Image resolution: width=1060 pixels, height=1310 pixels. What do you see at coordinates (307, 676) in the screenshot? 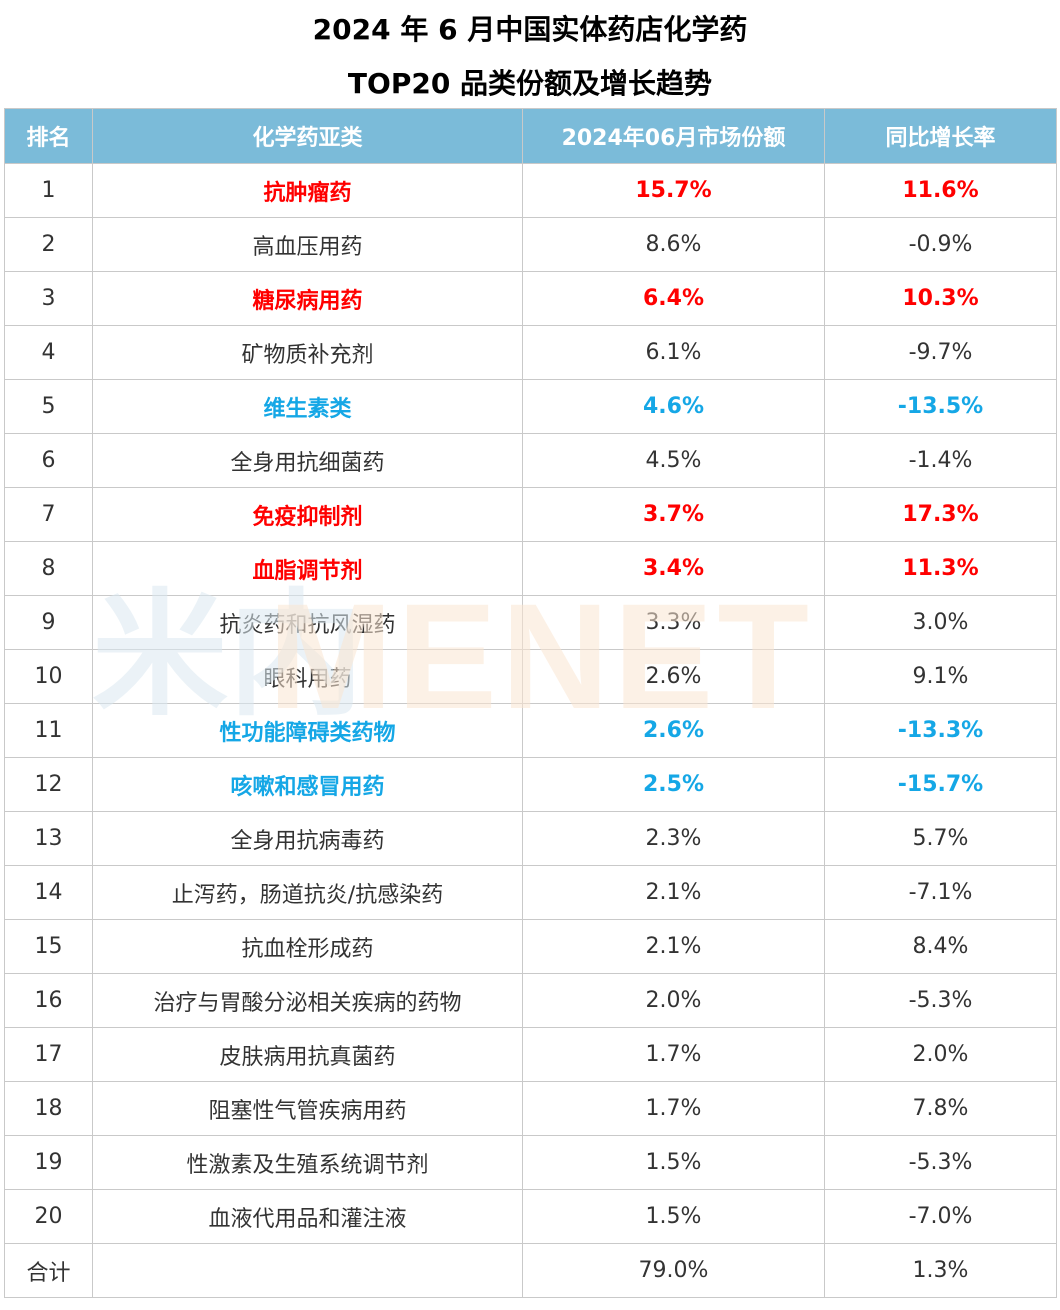
I see `category-cell: 眼科用药` at bounding box center [307, 676].